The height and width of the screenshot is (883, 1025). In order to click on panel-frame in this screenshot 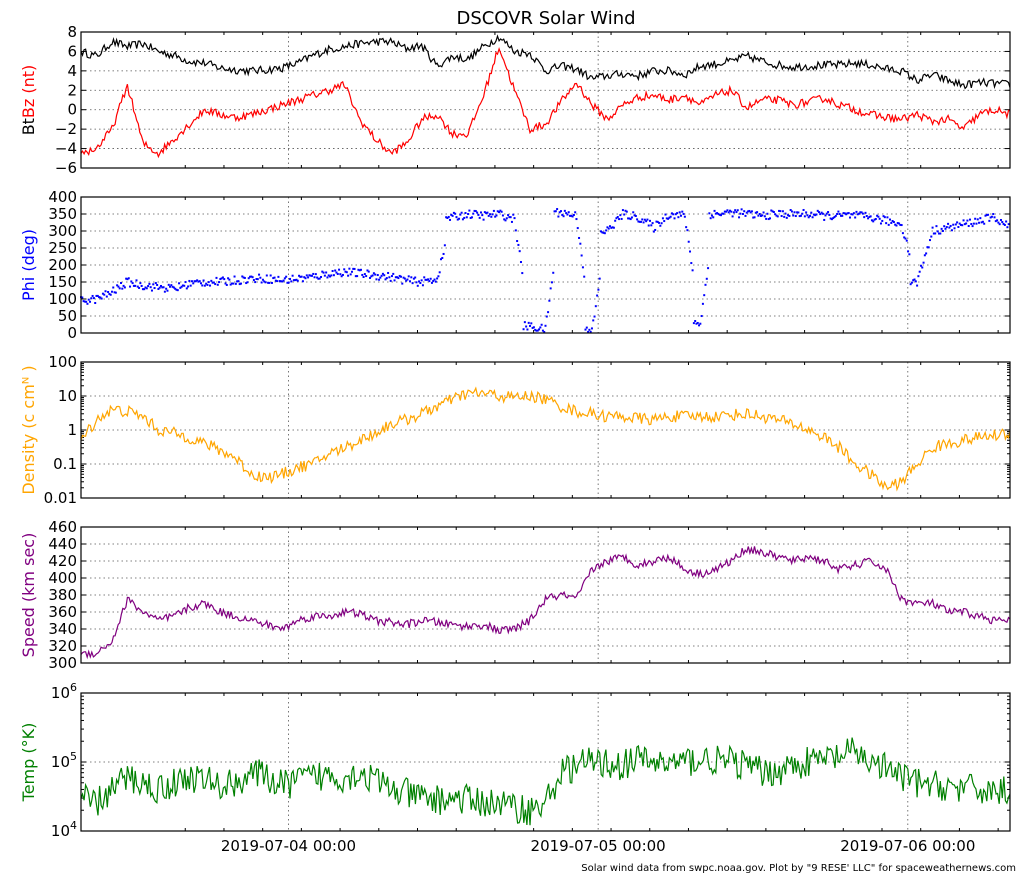, I will do `click(545, 430)`.